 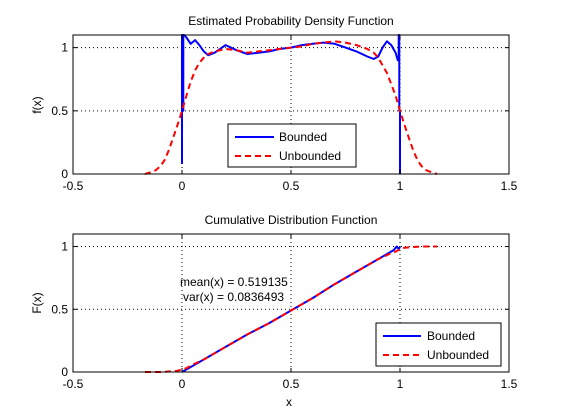 What do you see at coordinates (37, 104) in the screenshot?
I see `pdf-y-axis-label: f(x)` at bounding box center [37, 104].